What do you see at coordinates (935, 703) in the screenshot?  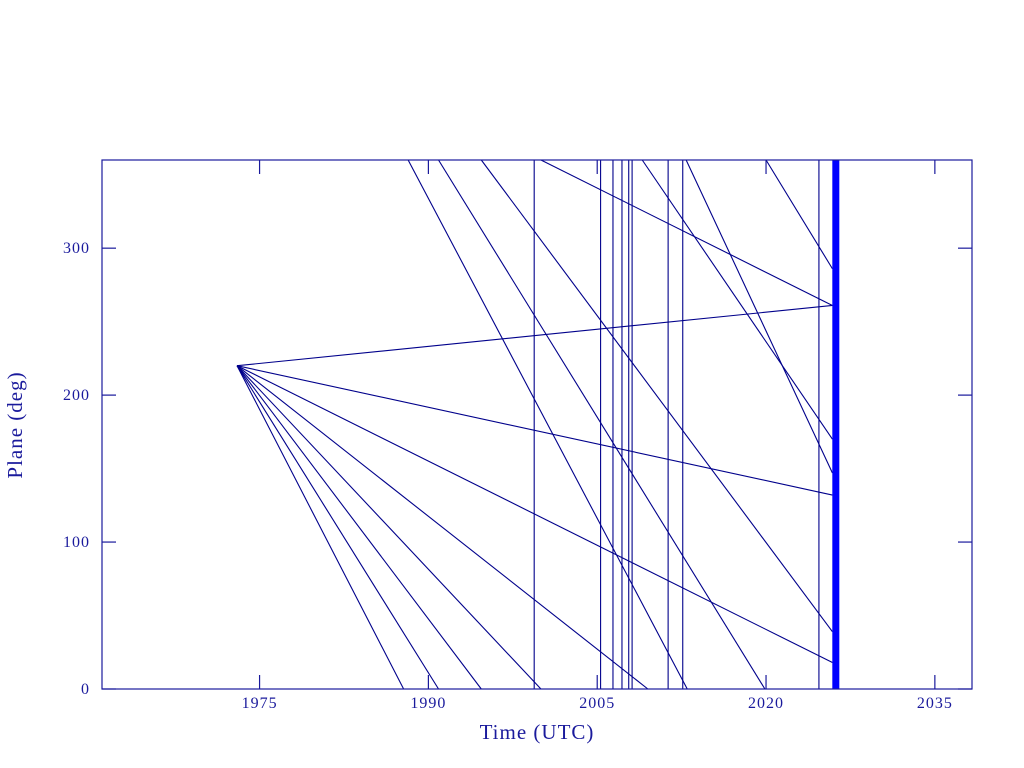 I see `x-tick-label: 2035` at bounding box center [935, 703].